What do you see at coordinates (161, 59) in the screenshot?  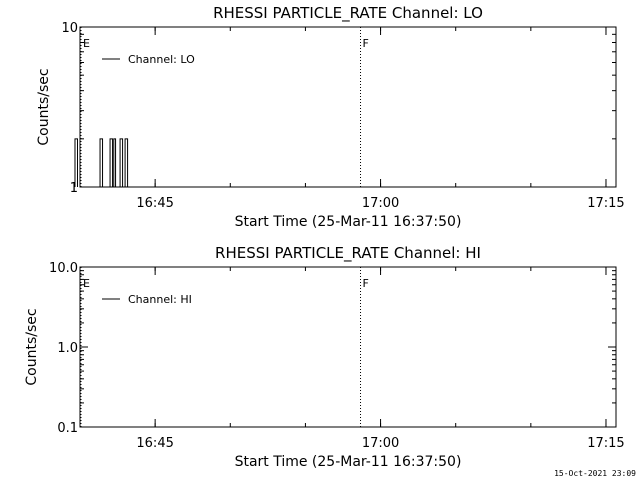 I see `legend-label: Channel: LO` at bounding box center [161, 59].